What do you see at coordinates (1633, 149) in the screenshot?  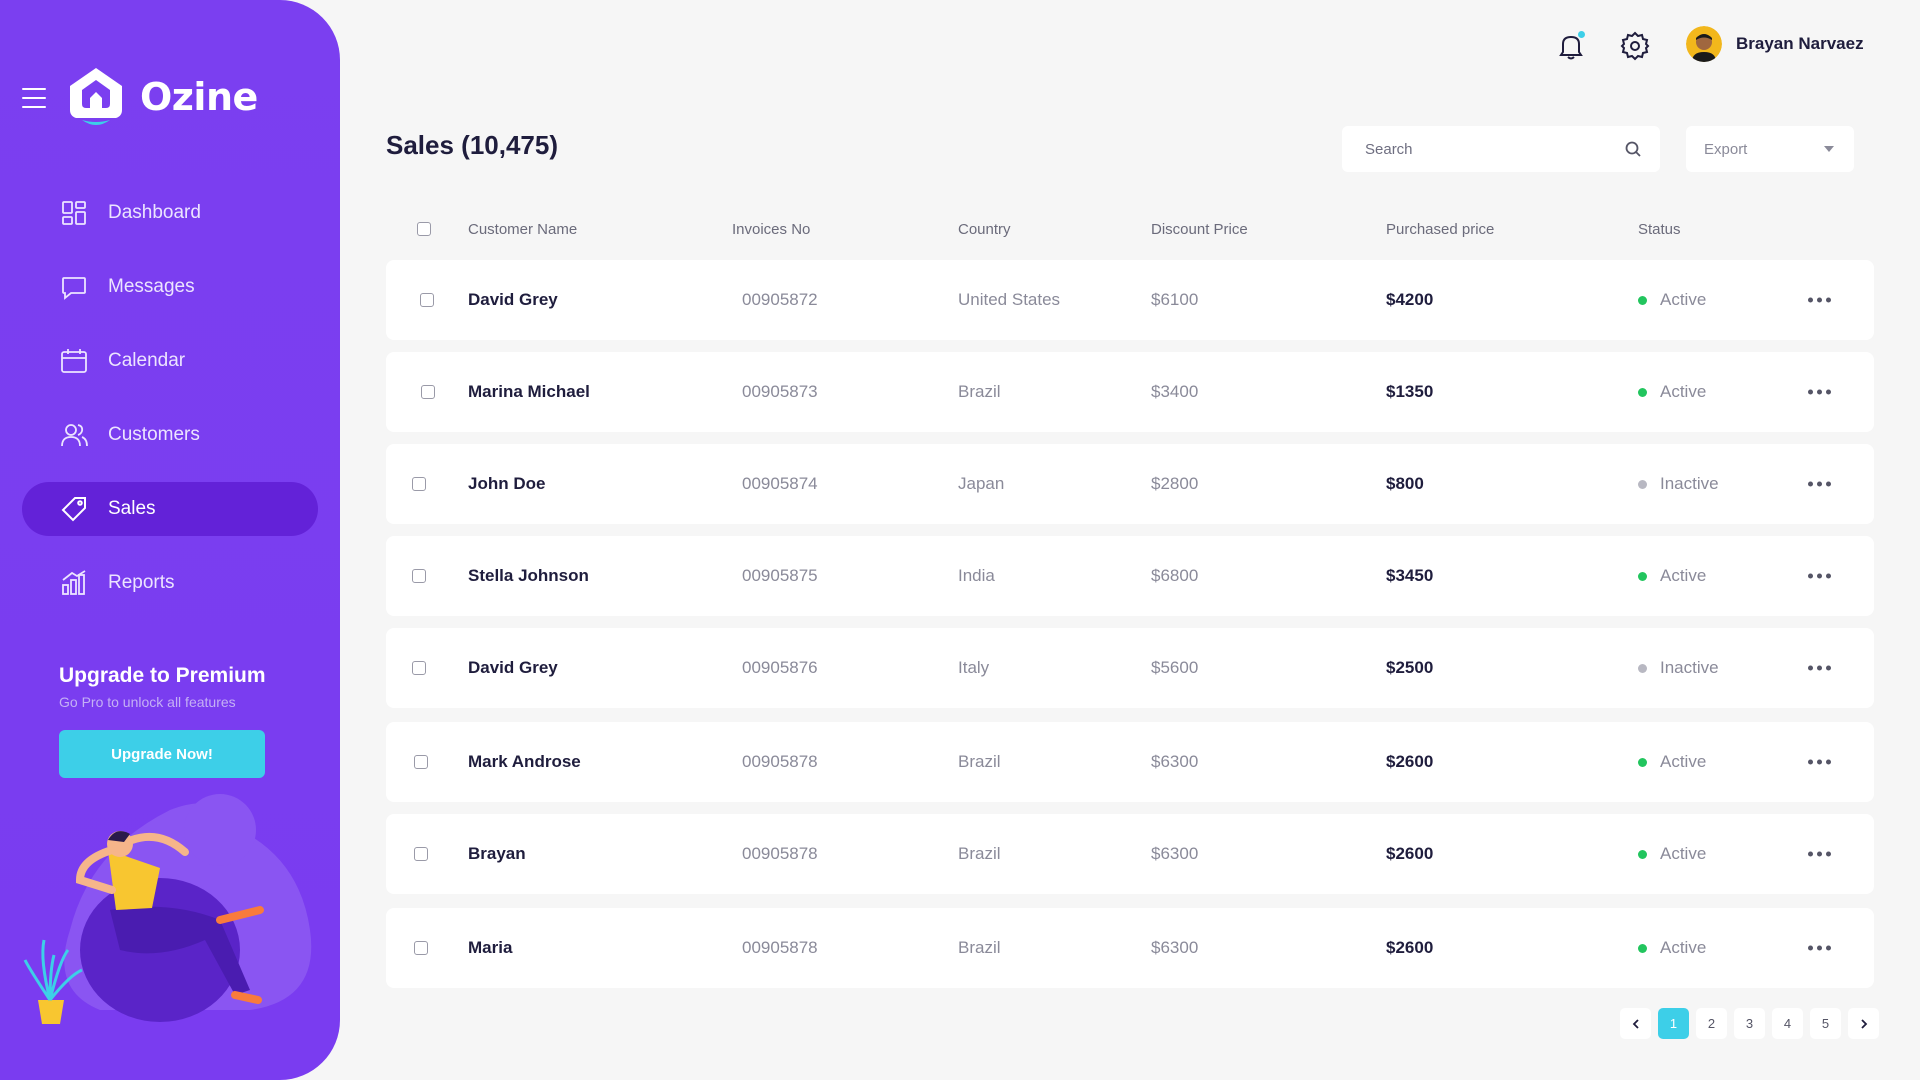 I see `search-icon` at bounding box center [1633, 149].